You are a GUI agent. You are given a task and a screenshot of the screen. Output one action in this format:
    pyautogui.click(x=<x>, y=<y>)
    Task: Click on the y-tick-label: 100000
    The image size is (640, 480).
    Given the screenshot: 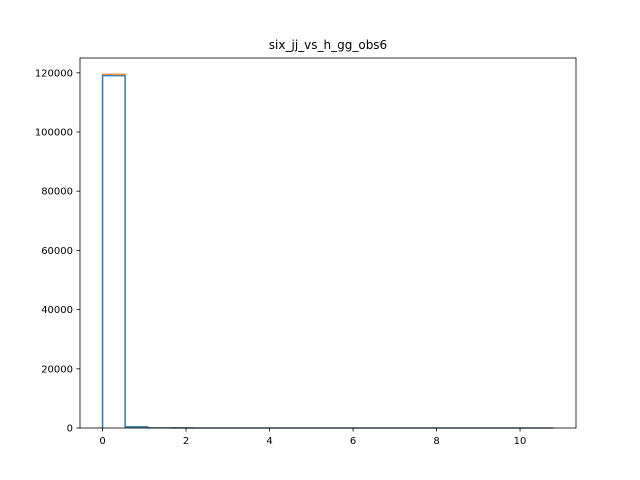 What is the action you would take?
    pyautogui.click(x=54, y=133)
    